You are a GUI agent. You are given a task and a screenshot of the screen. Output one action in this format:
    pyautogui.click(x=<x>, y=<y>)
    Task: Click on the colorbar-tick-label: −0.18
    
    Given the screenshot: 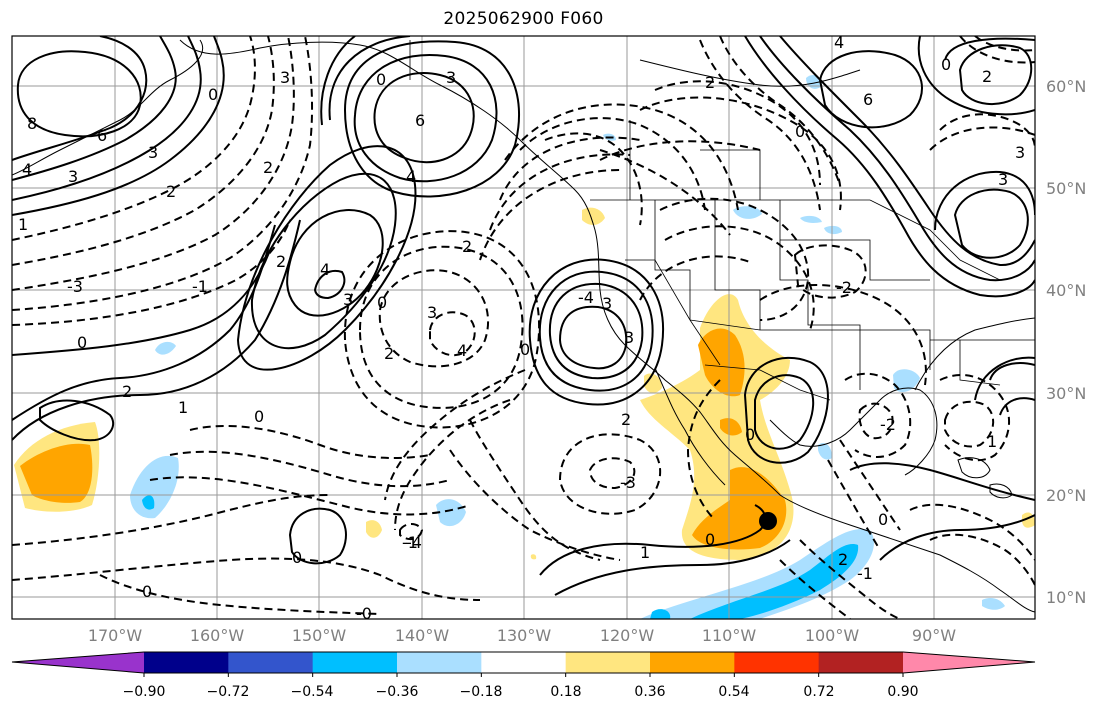 What is the action you would take?
    pyautogui.click(x=481, y=692)
    